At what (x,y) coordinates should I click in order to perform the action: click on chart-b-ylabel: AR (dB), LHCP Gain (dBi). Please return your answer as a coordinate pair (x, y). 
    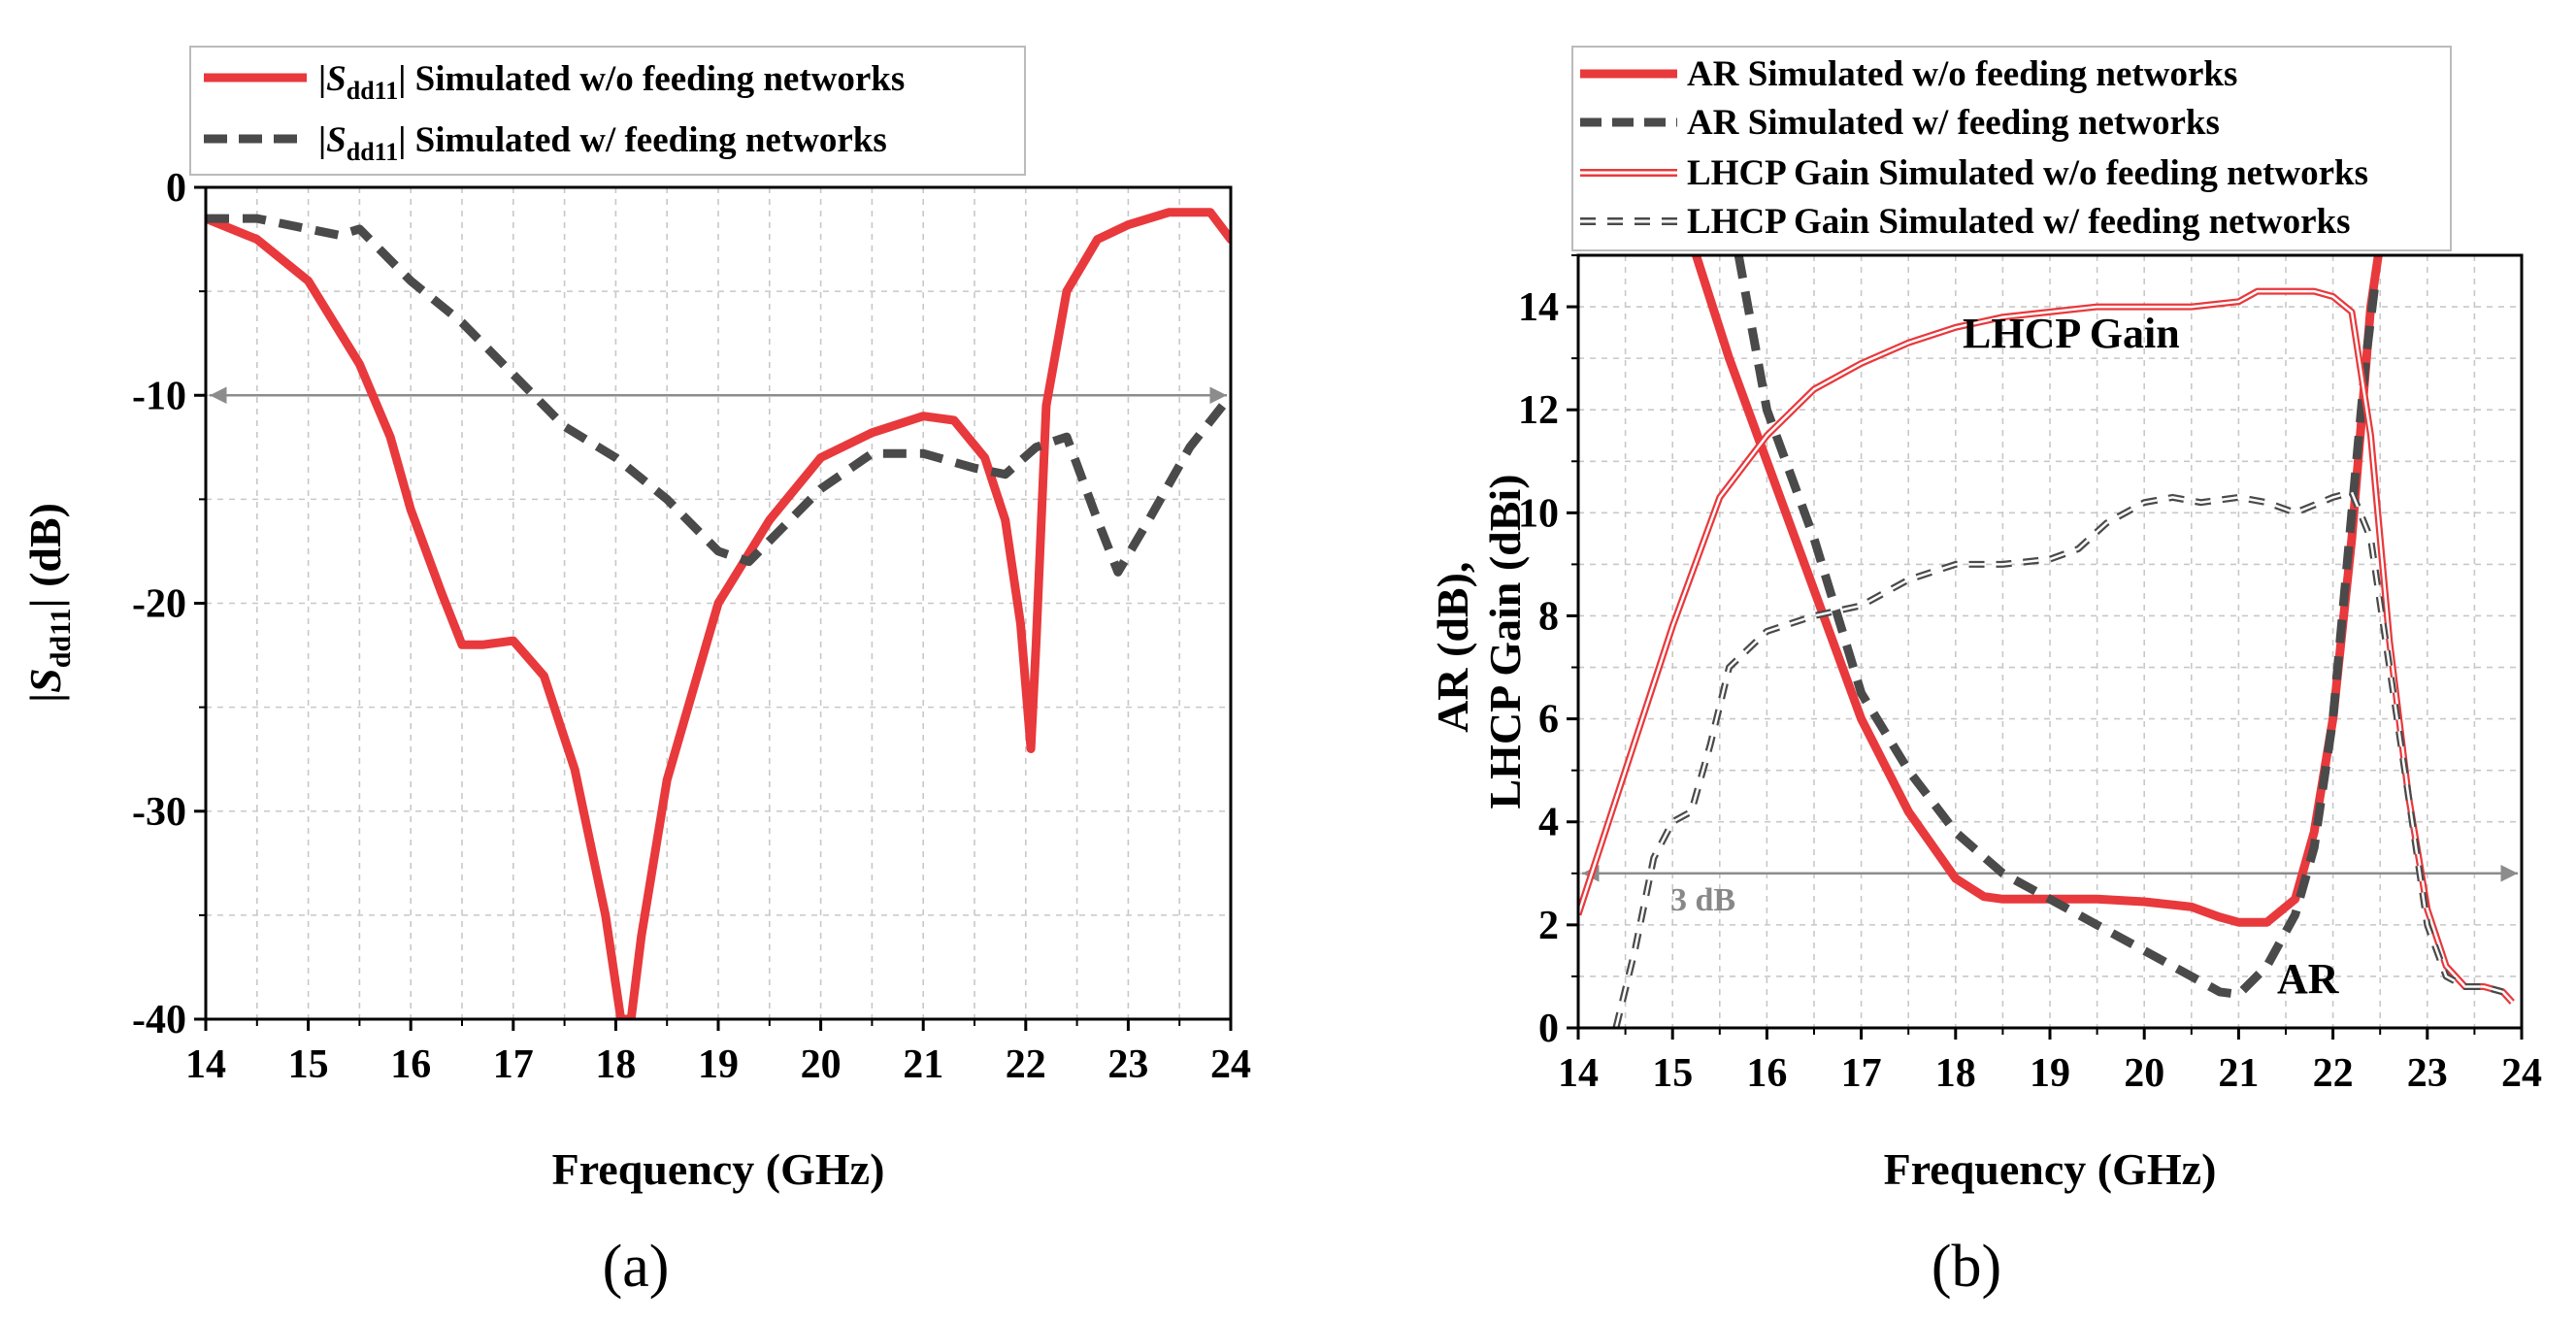
    Looking at the image, I should click on (1479, 641).